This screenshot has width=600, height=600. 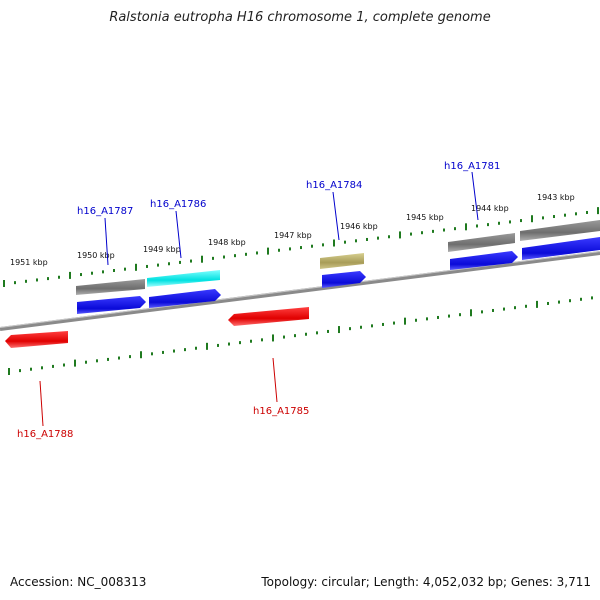 What do you see at coordinates (178, 204) in the screenshot?
I see `gene-label-A1786: h16_A1786` at bounding box center [178, 204].